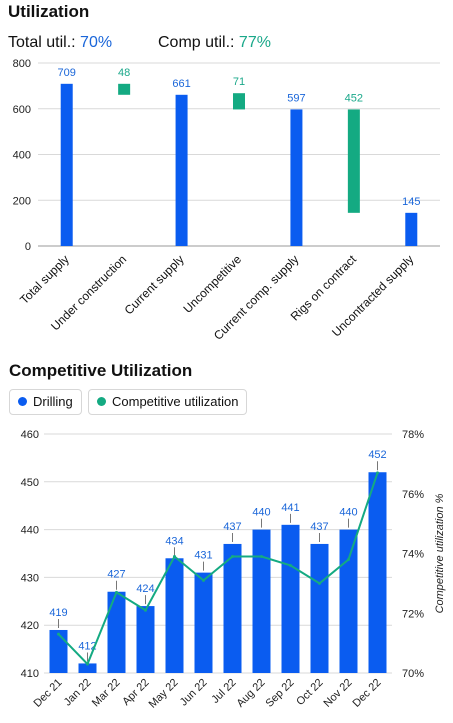 This screenshot has width=453, height=723. I want to click on y-tick-label: 410, so click(30, 674).